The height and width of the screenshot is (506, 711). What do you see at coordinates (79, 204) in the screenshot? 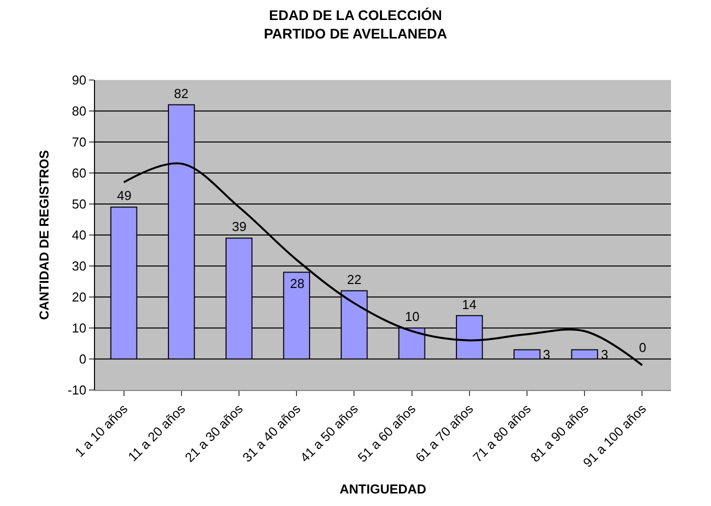
I see `y-tick-label: 50` at bounding box center [79, 204].